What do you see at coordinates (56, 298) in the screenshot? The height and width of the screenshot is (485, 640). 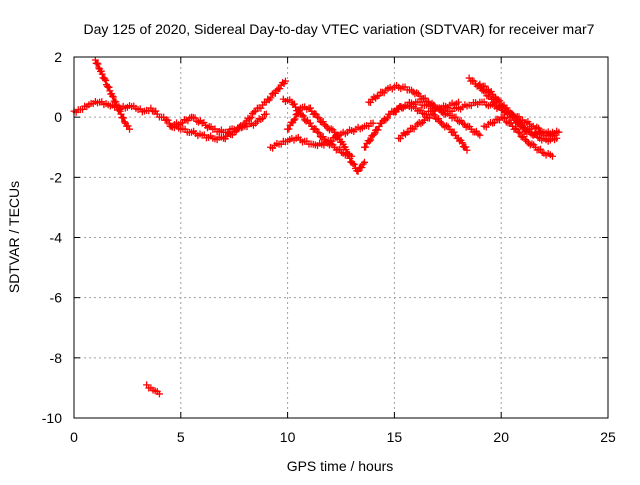 I see `y-tick-label: -6` at bounding box center [56, 298].